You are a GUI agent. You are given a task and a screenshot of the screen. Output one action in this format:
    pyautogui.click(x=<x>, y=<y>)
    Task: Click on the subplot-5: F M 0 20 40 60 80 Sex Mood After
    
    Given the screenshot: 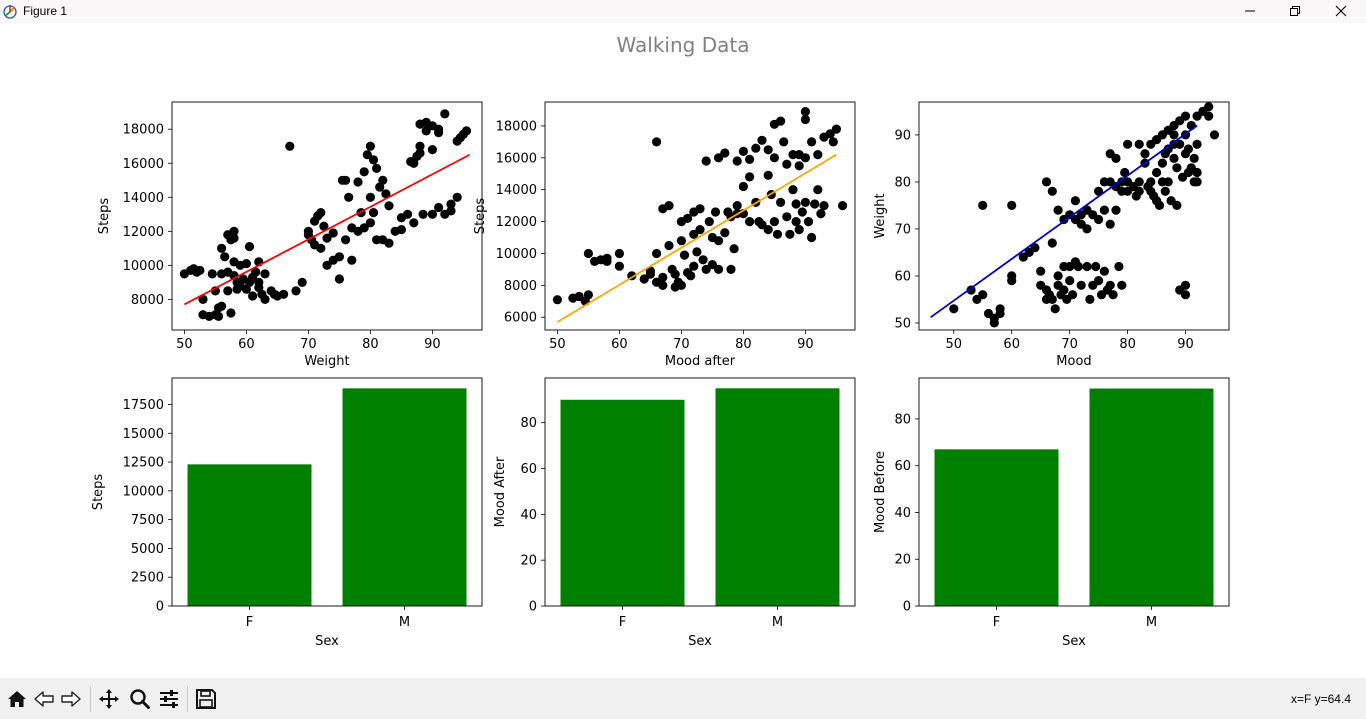 What is the action you would take?
    pyautogui.click(x=674, y=513)
    